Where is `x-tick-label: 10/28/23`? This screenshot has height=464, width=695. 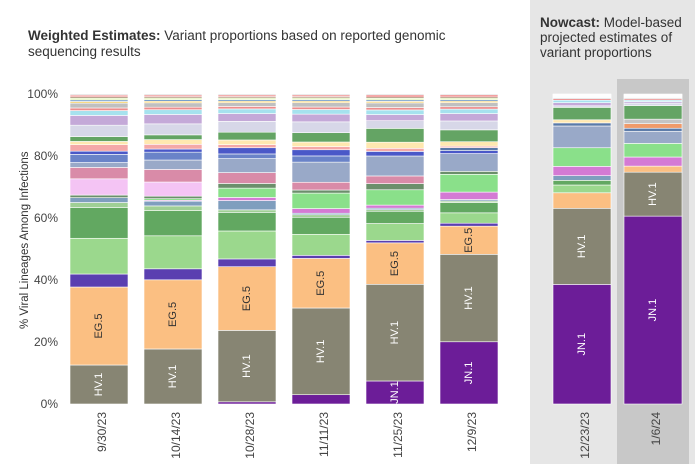
x-tick-label: 10/28/23 is located at coordinates (250, 435).